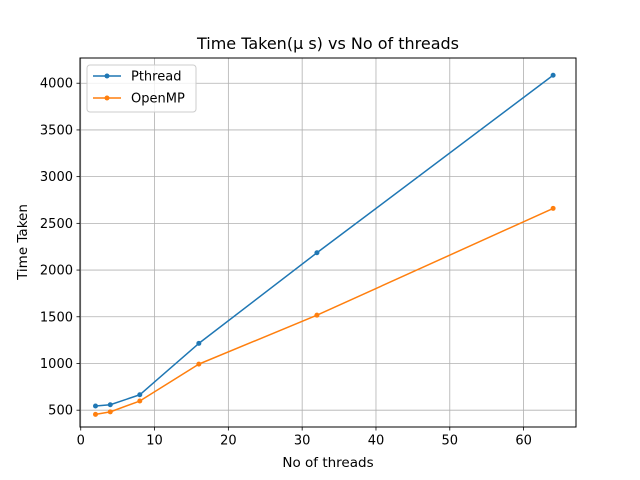 The height and width of the screenshot is (480, 640). What do you see at coordinates (228, 441) in the screenshot?
I see `x-tick-label: 20` at bounding box center [228, 441].